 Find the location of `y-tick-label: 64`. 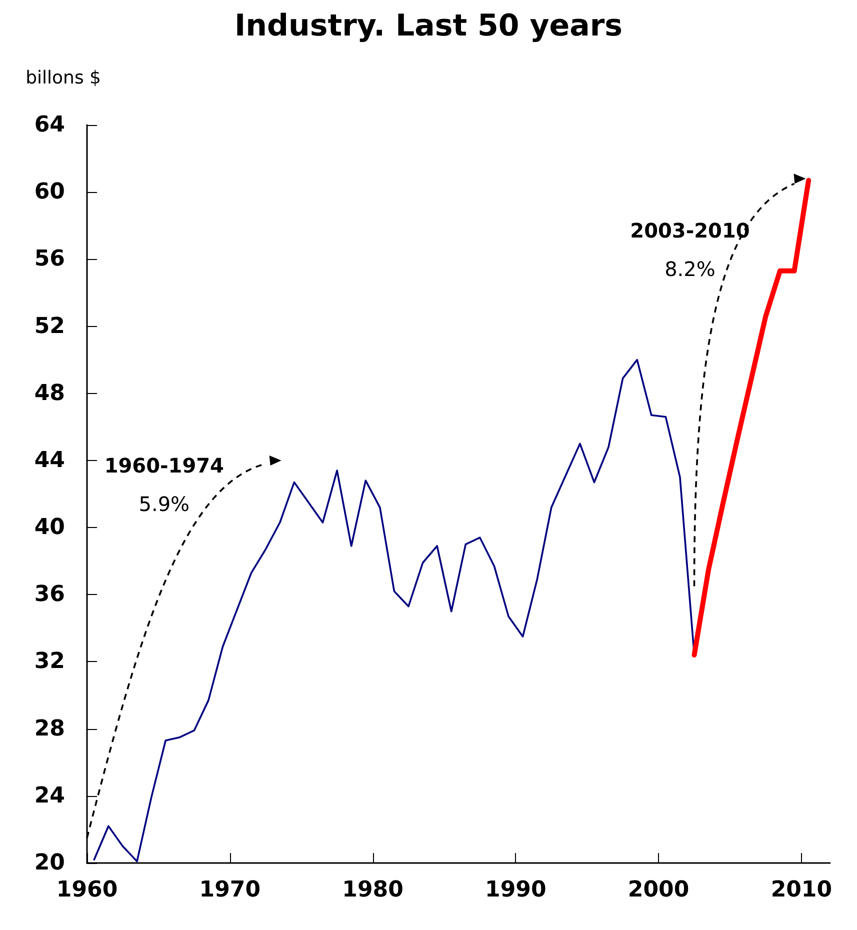

y-tick-label: 64 is located at coordinates (49, 125).